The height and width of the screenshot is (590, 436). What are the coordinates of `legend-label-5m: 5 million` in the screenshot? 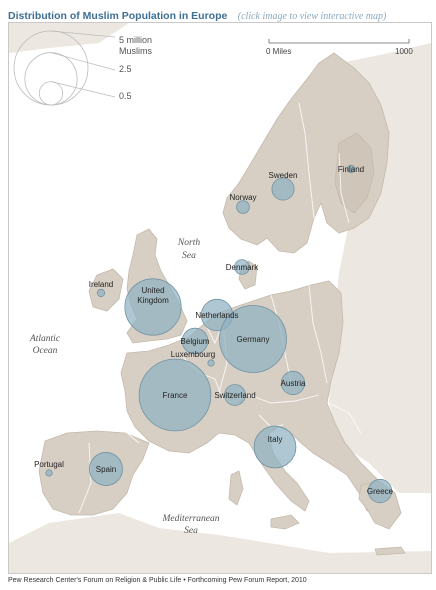 It's located at (135, 40).